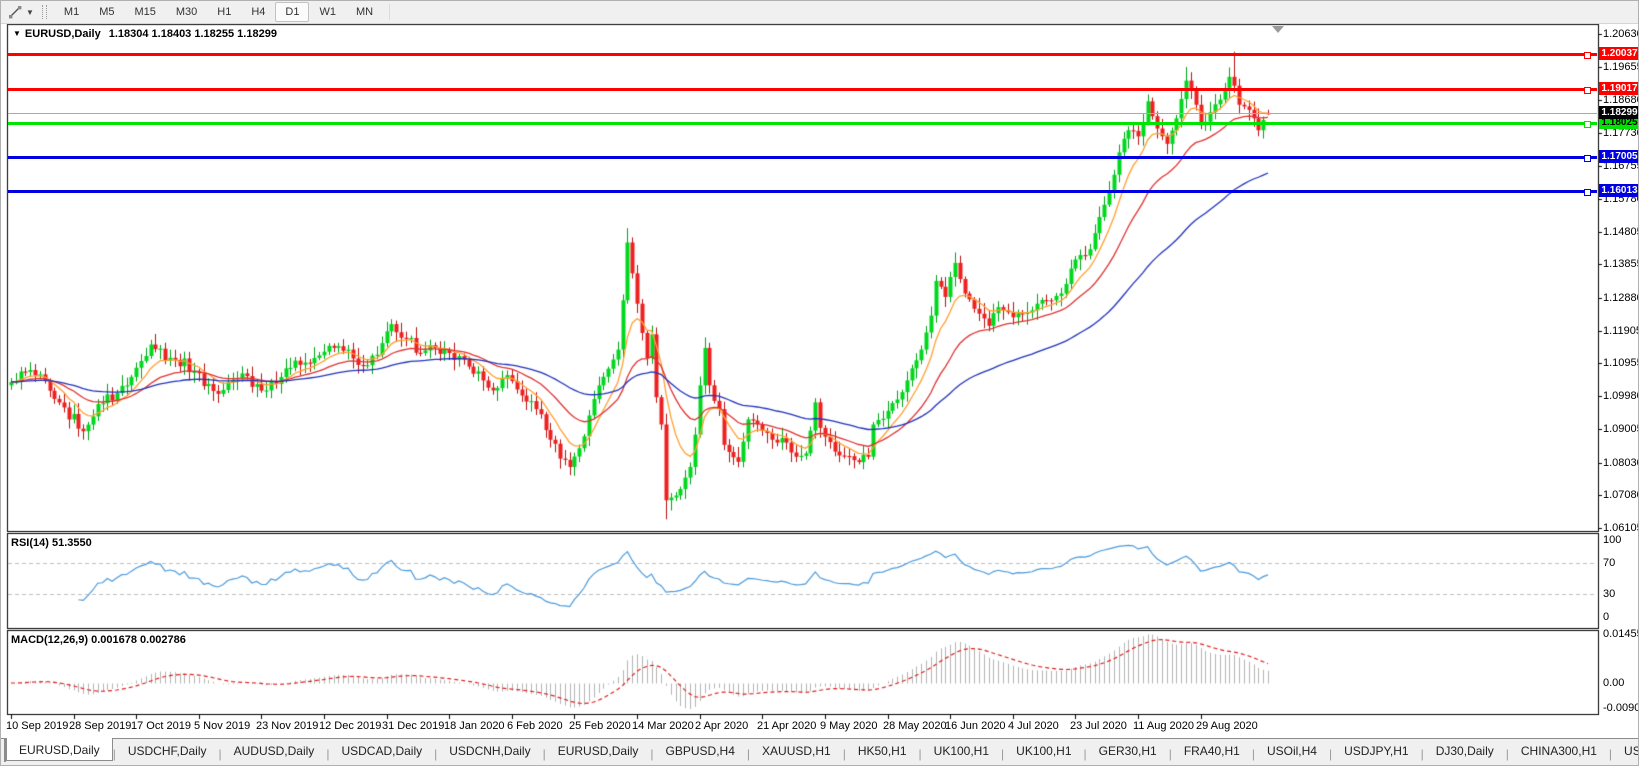  I want to click on toolbar-grip, so click(44, 12).